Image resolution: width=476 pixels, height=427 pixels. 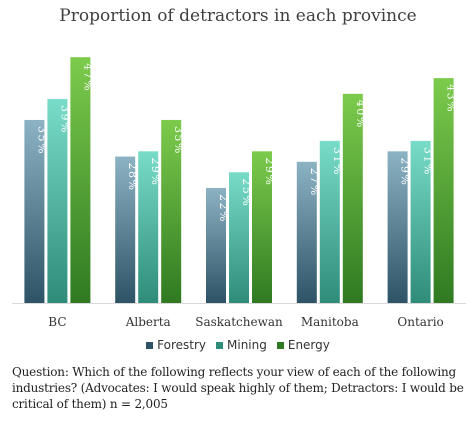 I want to click on bar-mining-saskatchewan, so click(x=239, y=237).